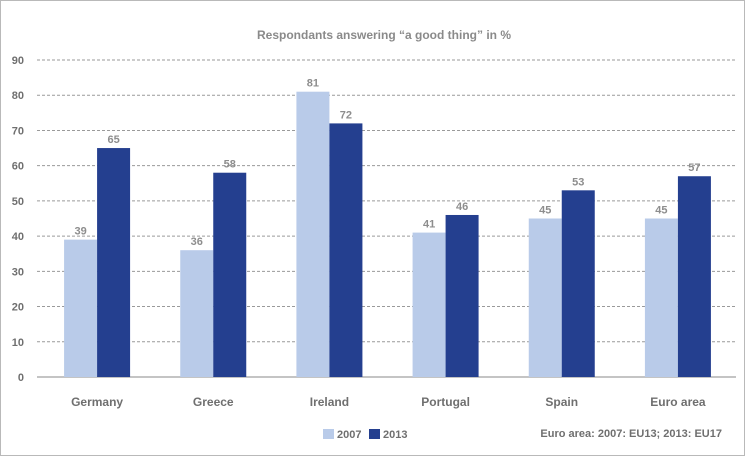 This screenshot has height=456, width=745. What do you see at coordinates (329, 402) in the screenshot?
I see `category-label: Ireland` at bounding box center [329, 402].